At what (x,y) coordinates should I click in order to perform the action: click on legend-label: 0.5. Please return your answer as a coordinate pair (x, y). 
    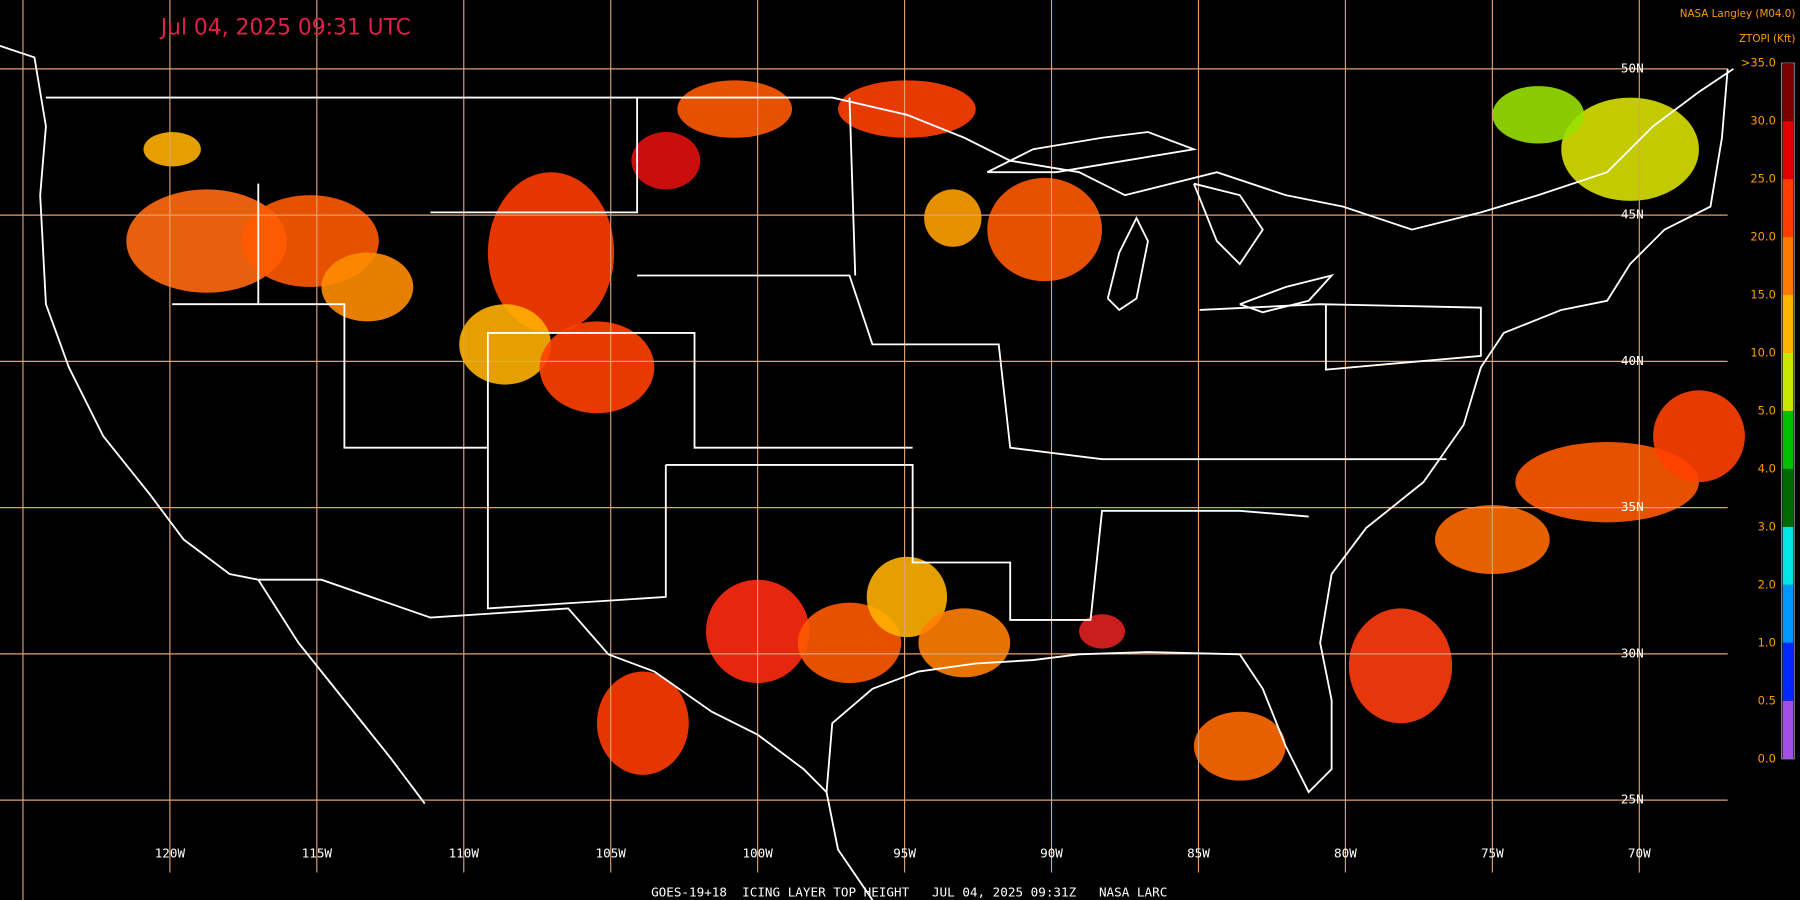
    Looking at the image, I should click on (1767, 700).